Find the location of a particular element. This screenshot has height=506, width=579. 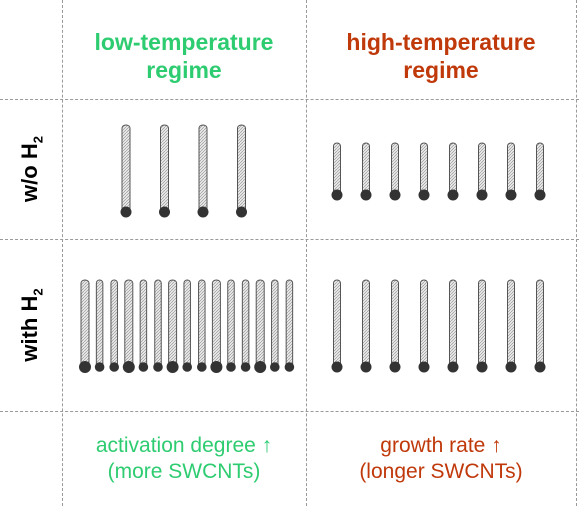

panel-high-temp-with-h2 is located at coordinates (438, 326).